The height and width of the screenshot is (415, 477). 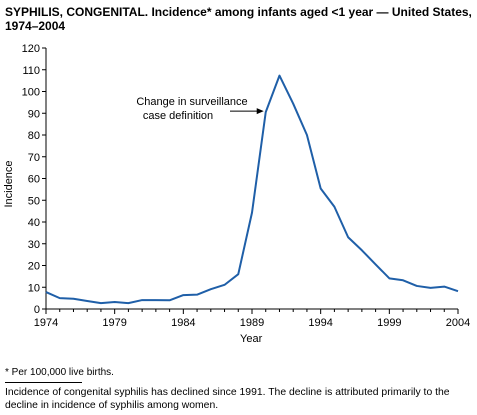 What do you see at coordinates (31, 49) in the screenshot?
I see `y-tick-label: 120` at bounding box center [31, 49].